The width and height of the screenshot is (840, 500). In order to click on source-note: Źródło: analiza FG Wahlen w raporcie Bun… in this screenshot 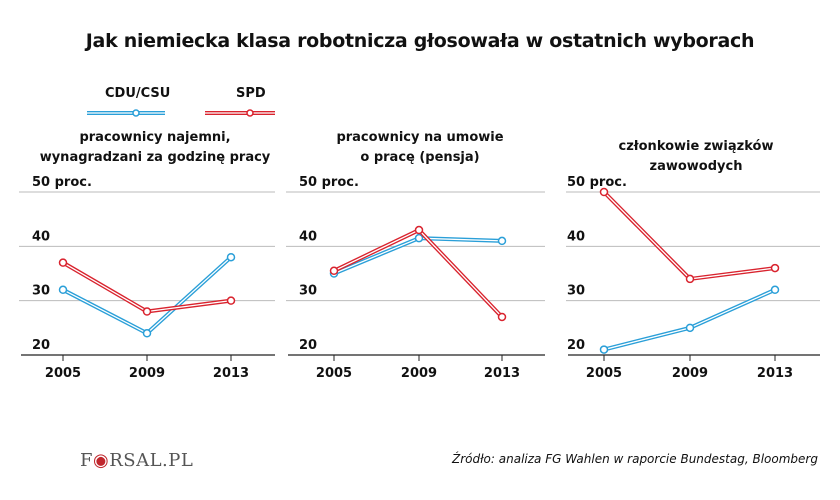, I will do `click(635, 459)`.